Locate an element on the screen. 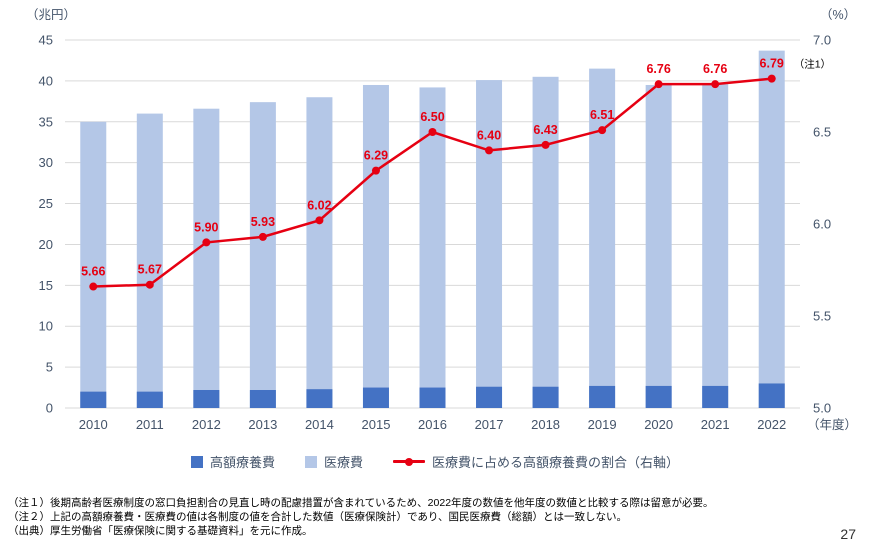 This screenshot has height=548, width=870. svg-text: 2012 is located at coordinates (206, 424).